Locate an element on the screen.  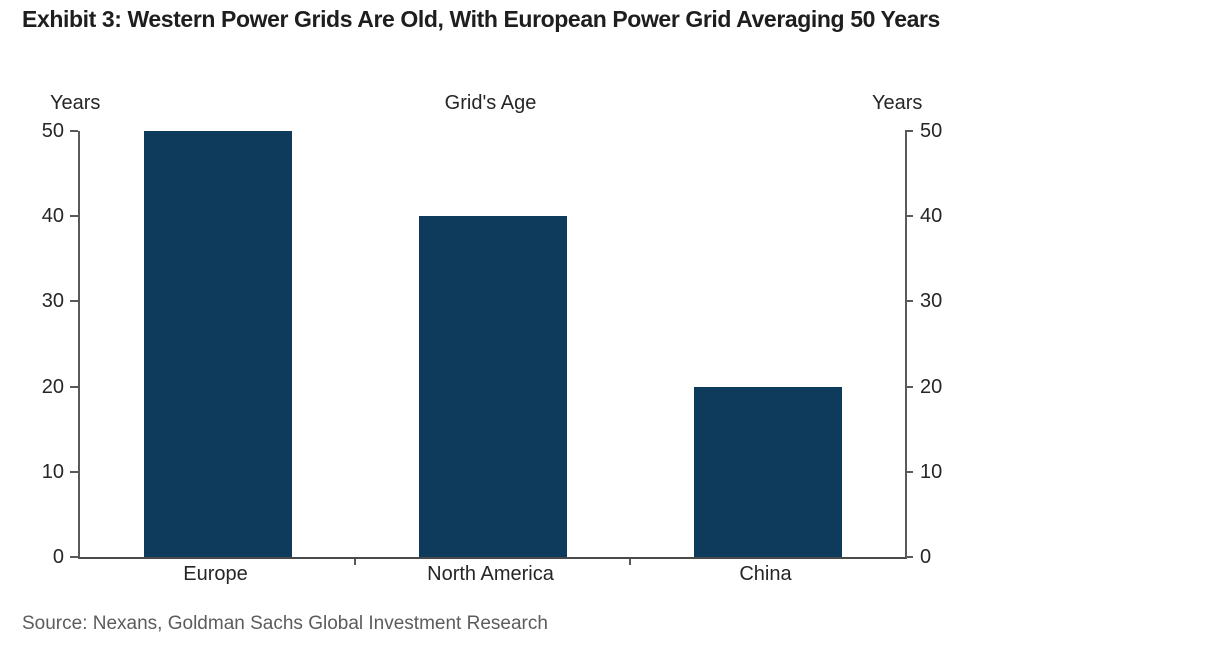
y-axis-tick-label-right: 50 is located at coordinates (931, 131).